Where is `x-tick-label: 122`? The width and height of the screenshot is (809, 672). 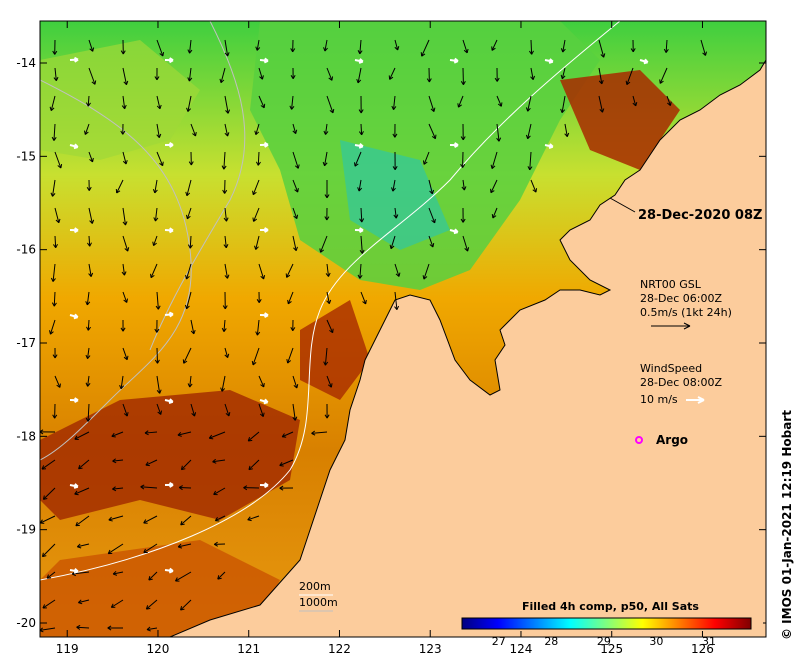
x-tick-label: 122 is located at coordinates (339, 649).